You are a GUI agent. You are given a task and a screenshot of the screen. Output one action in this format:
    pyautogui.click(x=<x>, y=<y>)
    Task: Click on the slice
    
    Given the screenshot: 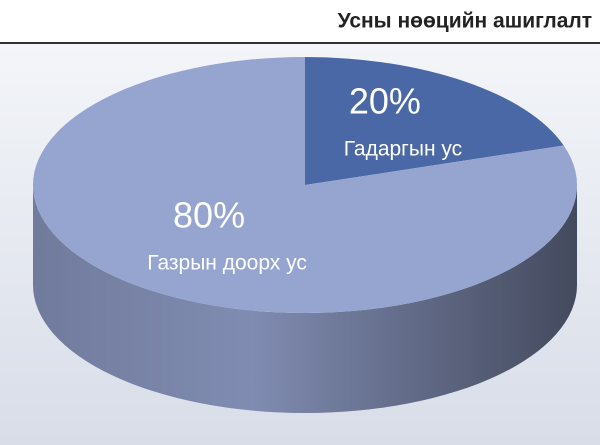 What is the action you would take?
    pyautogui.click(x=434, y=121)
    